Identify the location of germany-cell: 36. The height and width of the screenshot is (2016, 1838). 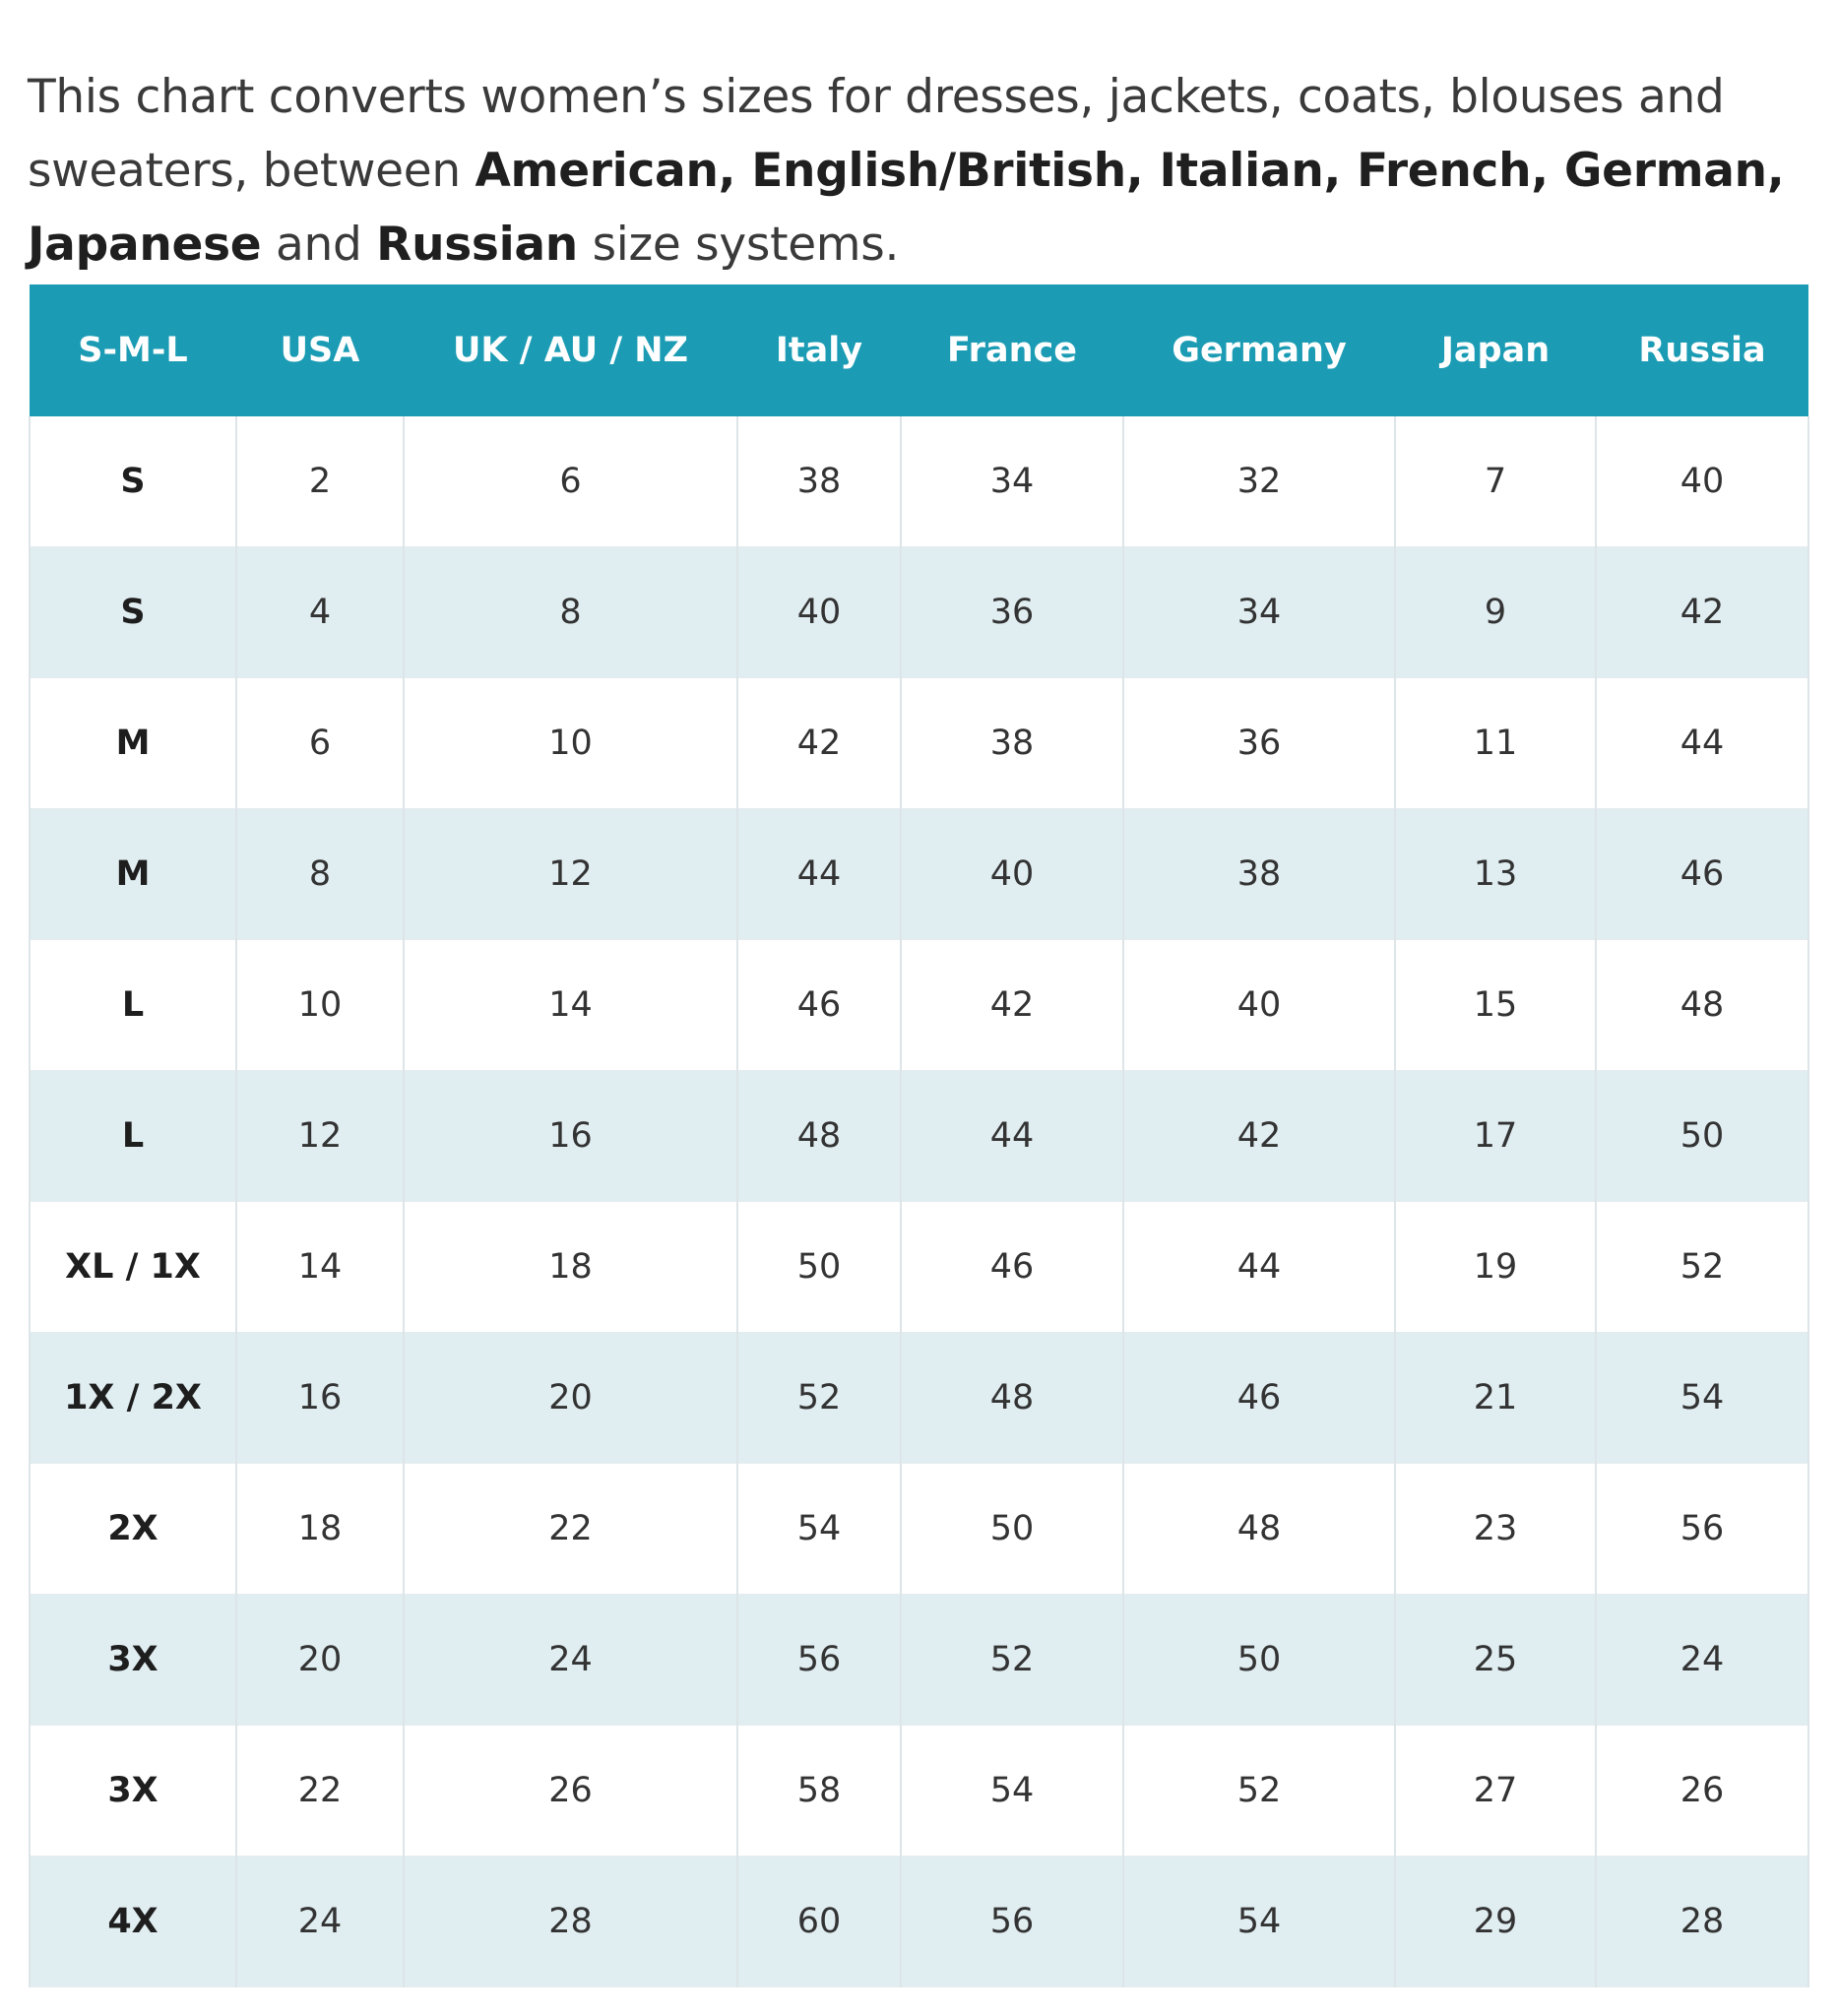
(1259, 743).